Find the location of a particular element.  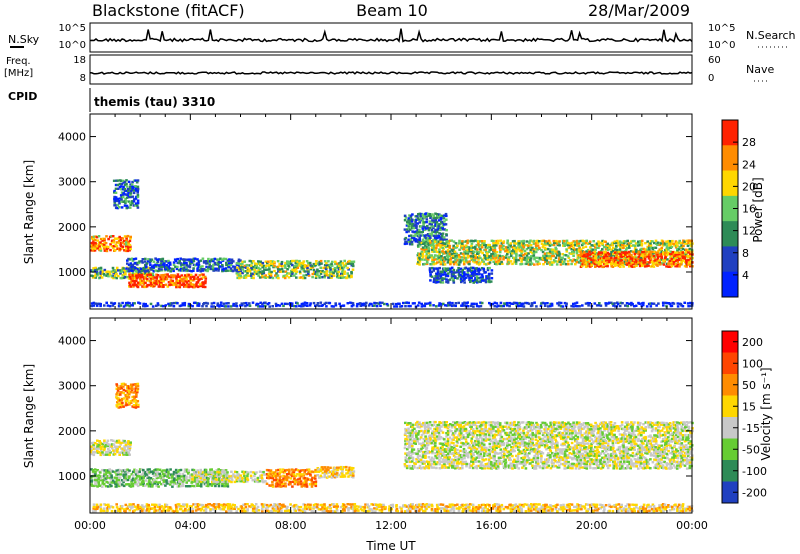

noise-strip: N.Sky 10^5 10^0 10^5 10^0 N.Search is located at coordinates (402, 37).